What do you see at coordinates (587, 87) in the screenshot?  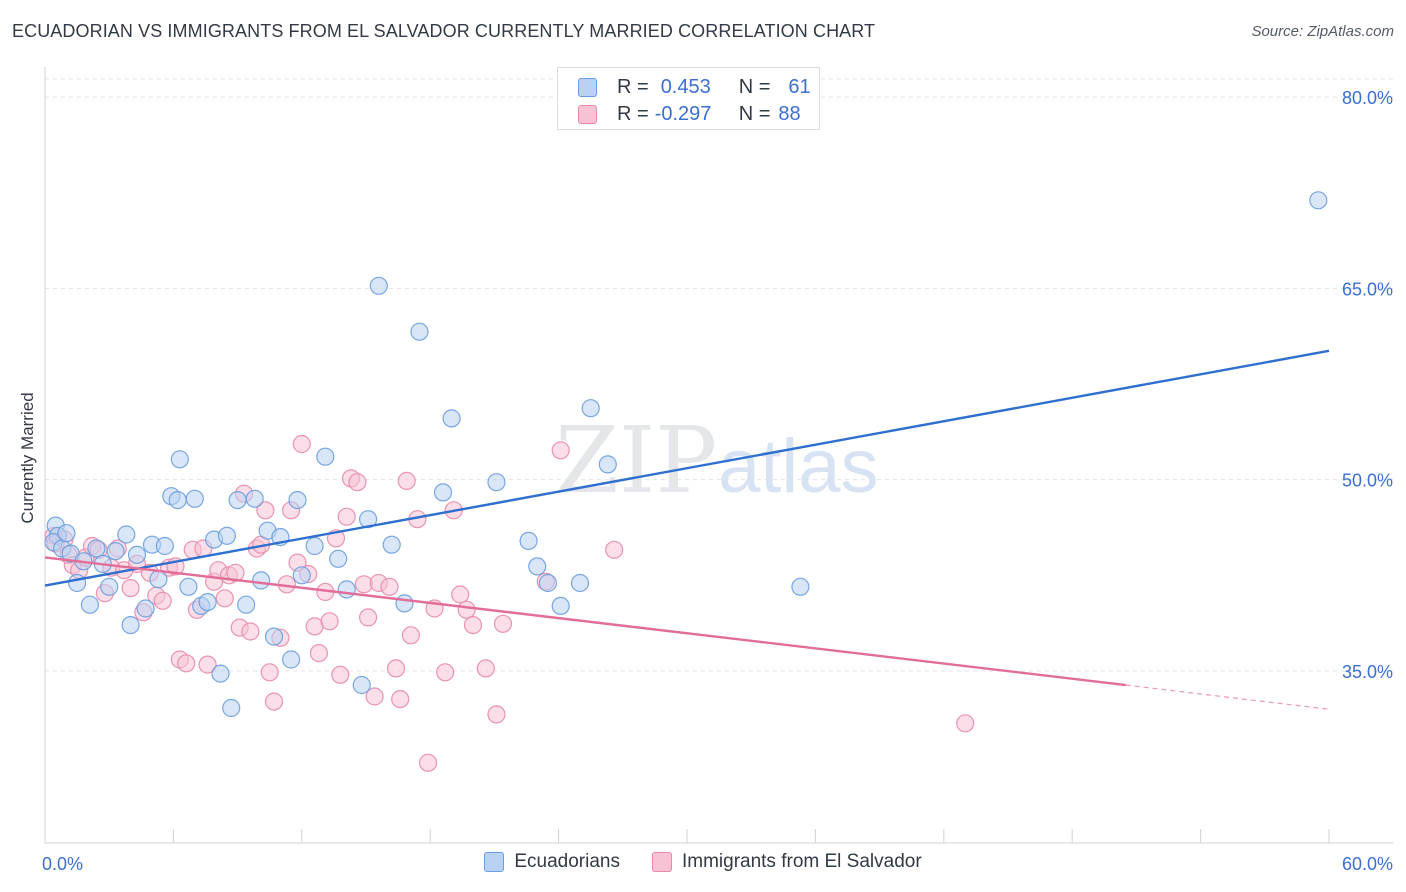 I see `swatch-ecuadorians` at bounding box center [587, 87].